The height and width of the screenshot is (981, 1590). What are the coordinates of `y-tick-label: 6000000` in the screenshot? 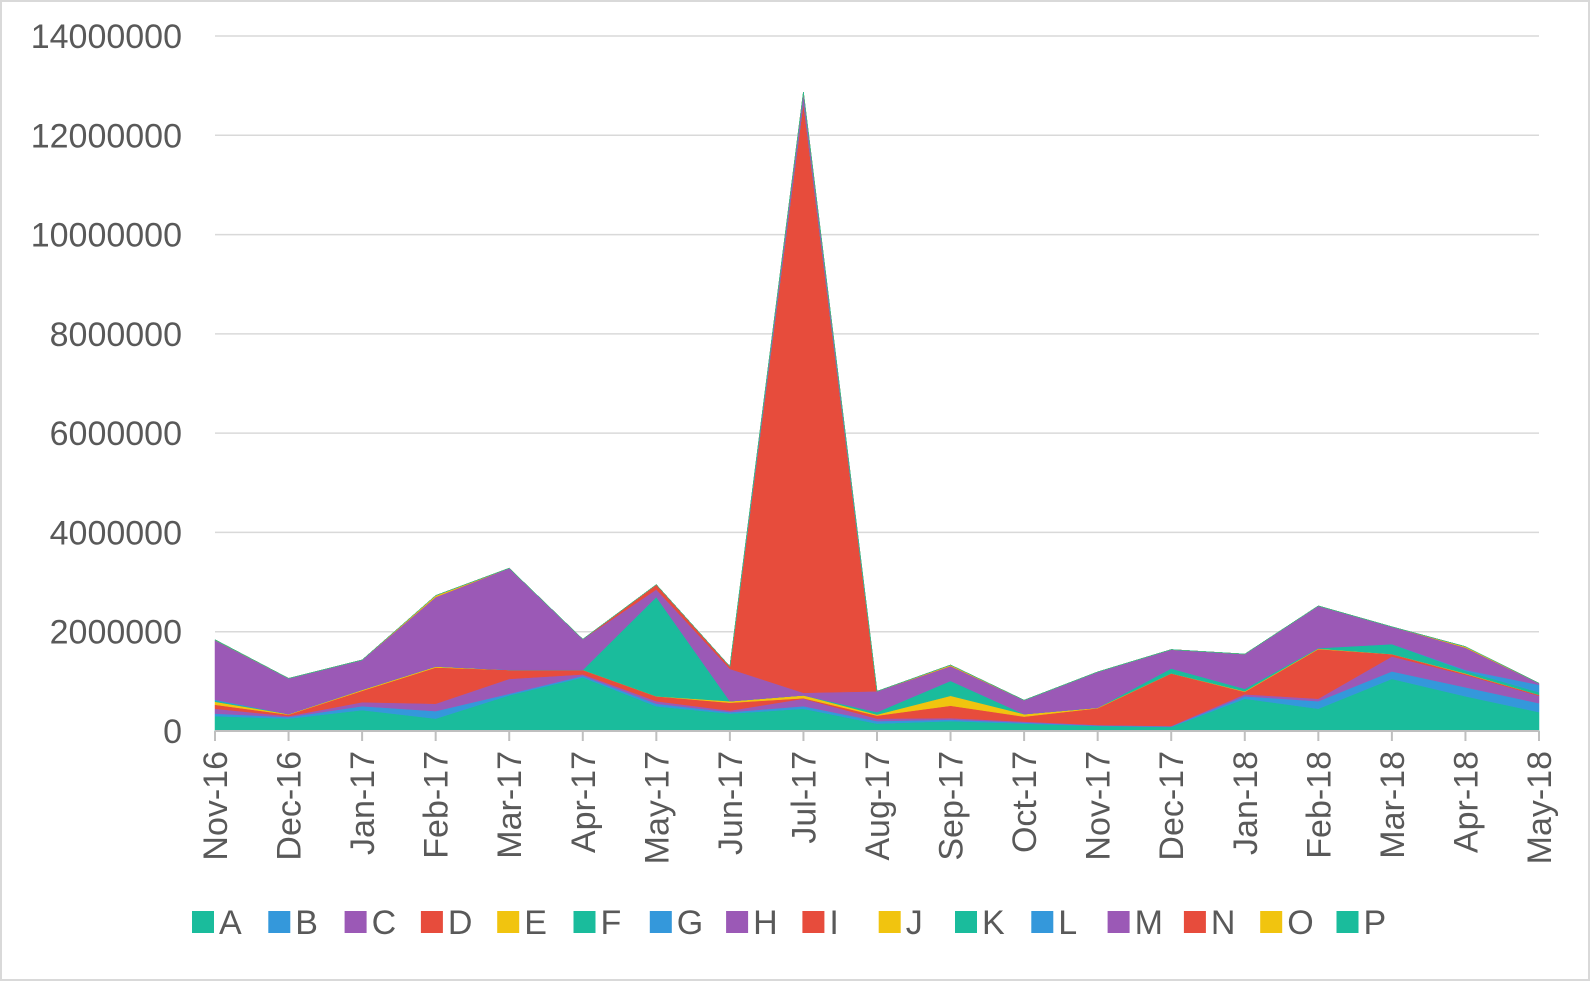 It's located at (116, 434).